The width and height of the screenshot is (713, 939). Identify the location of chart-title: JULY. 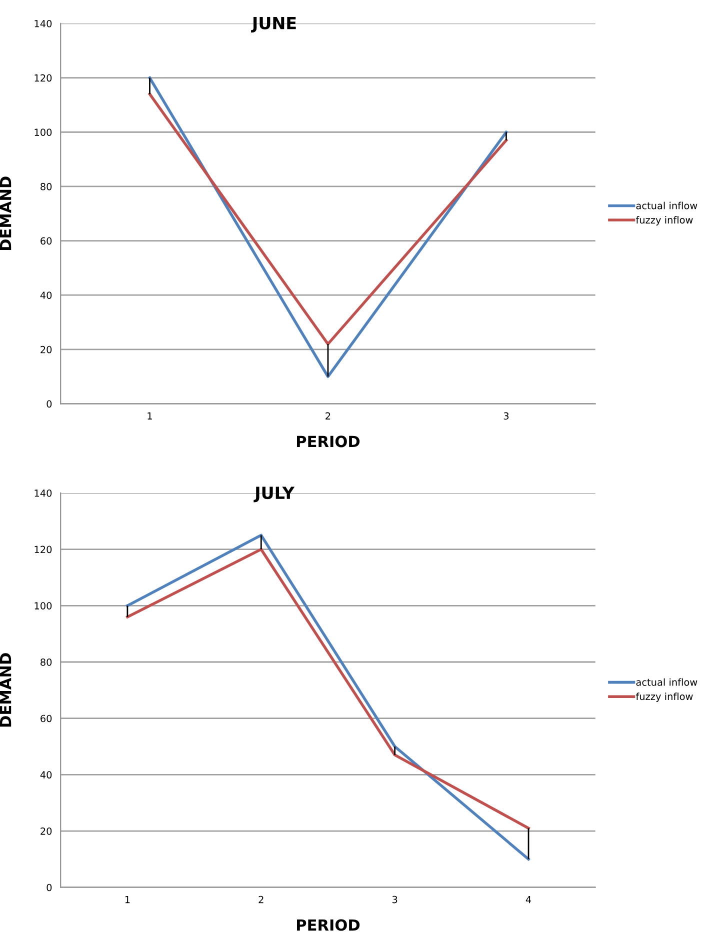
(274, 494).